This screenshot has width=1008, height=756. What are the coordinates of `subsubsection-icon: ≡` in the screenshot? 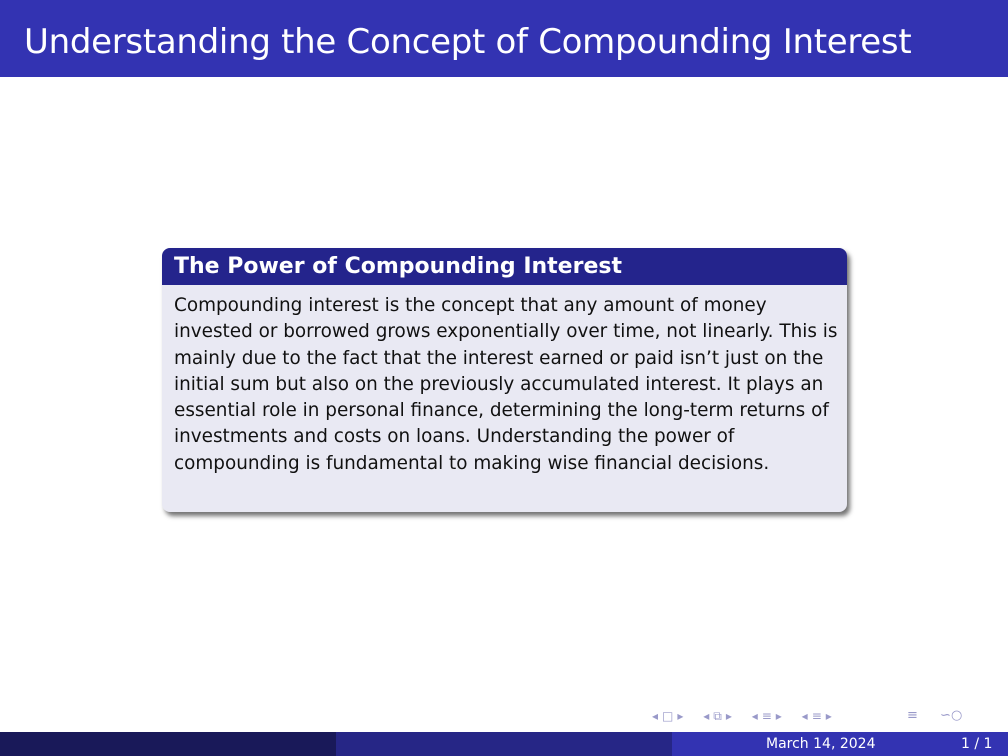 It's located at (816, 716).